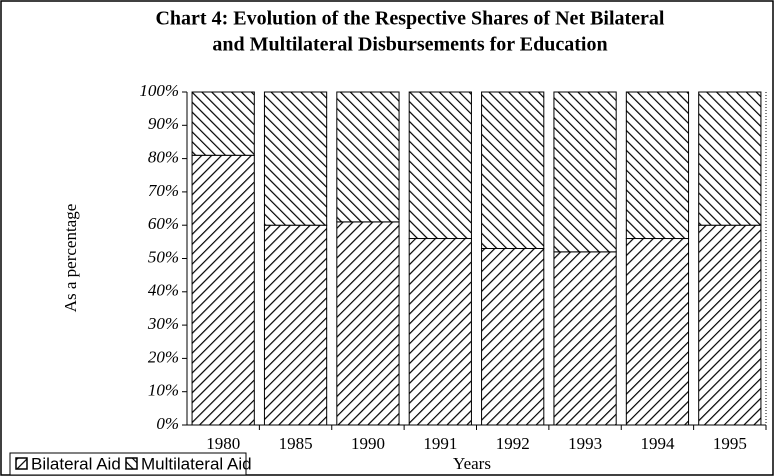  Describe the element at coordinates (163, 323) in the screenshot. I see `y-tick-label: 30%` at that location.